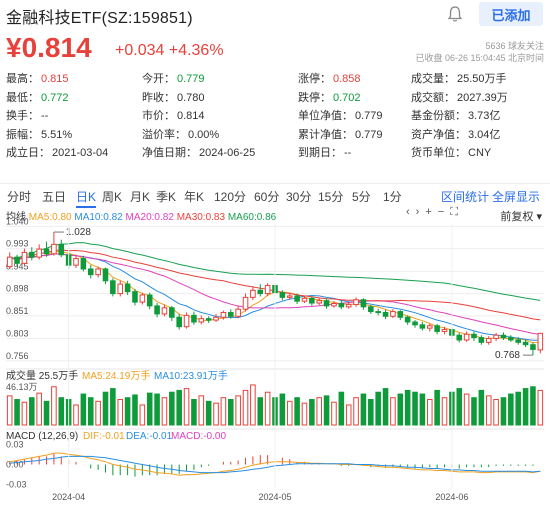 This screenshot has height=507, width=550. What do you see at coordinates (230, 197) in the screenshot?
I see `period-tab: 120分` at bounding box center [230, 197].